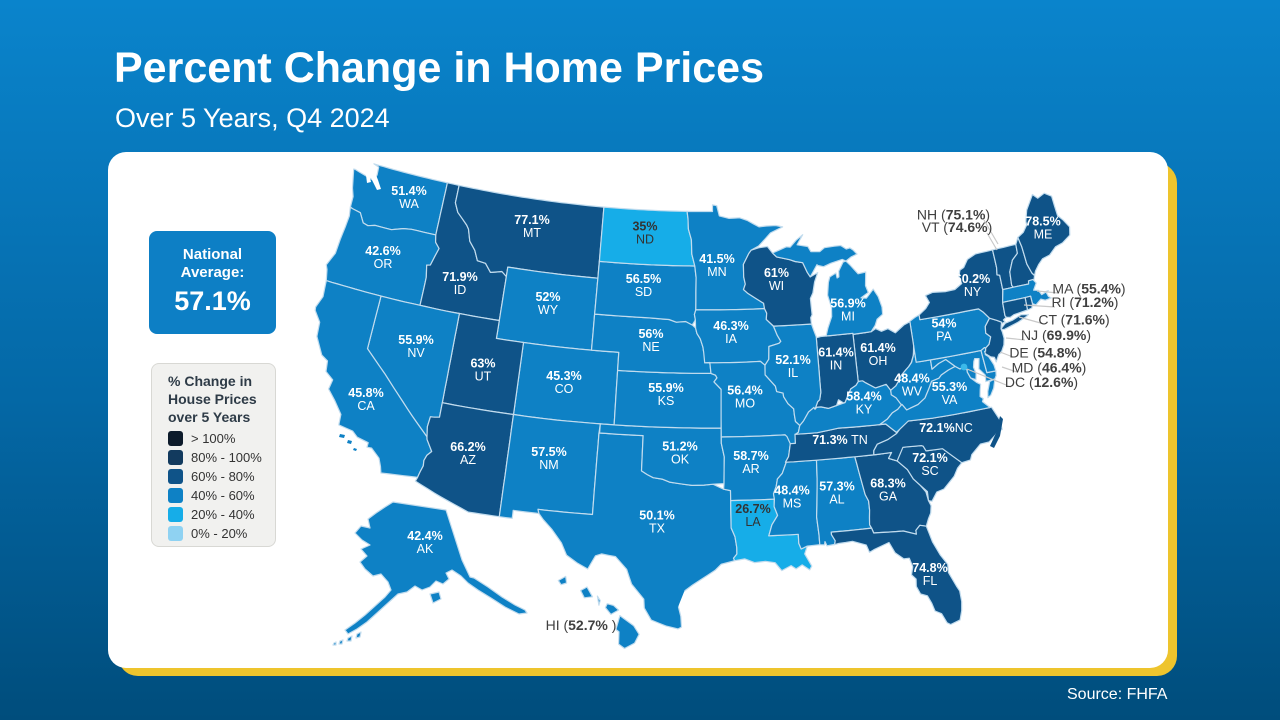  I want to click on svg-text: 45.8%, so click(365, 393).